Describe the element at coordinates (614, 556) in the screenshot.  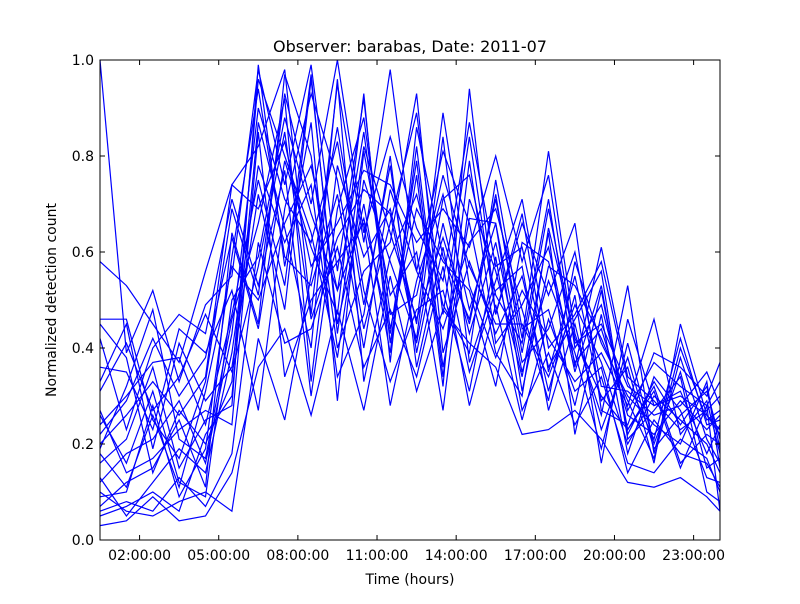
I see `x-tick-label: 20:00:00` at that location.